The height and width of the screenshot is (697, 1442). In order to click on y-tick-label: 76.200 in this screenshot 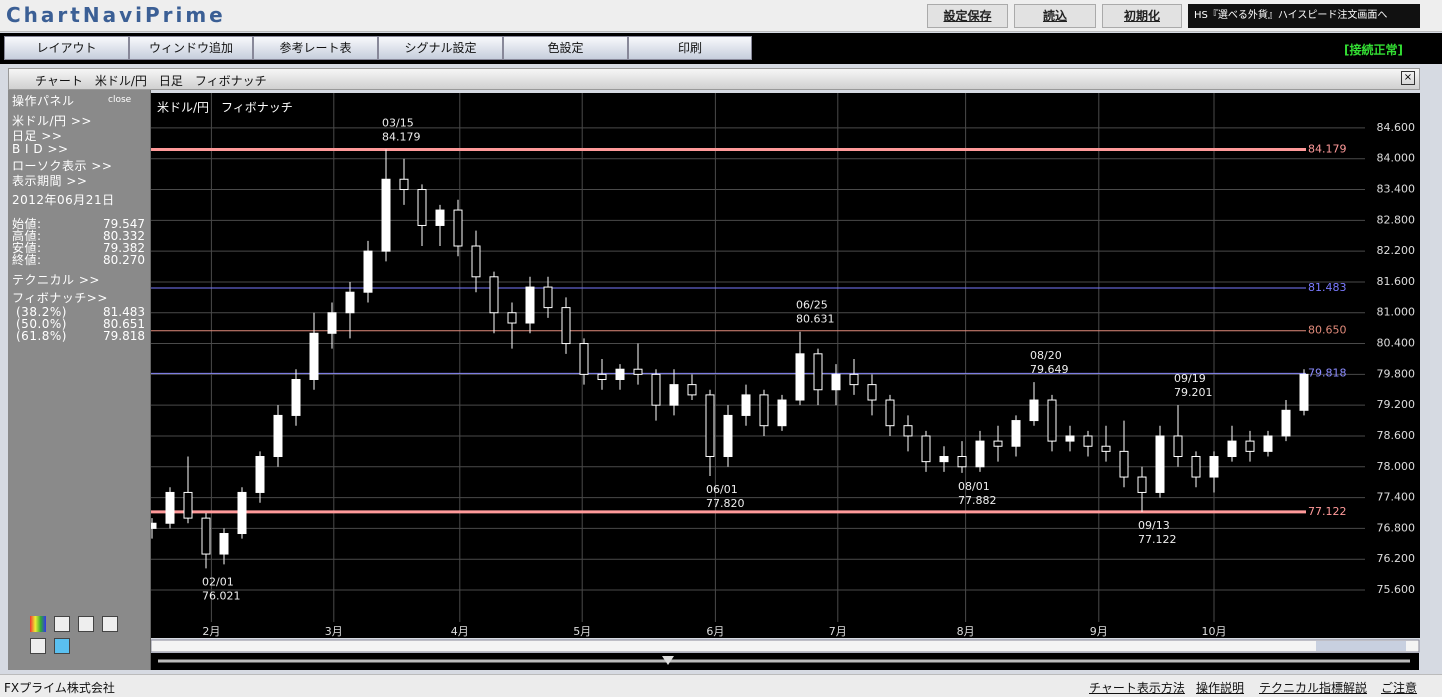, I will do `click(1396, 558)`.